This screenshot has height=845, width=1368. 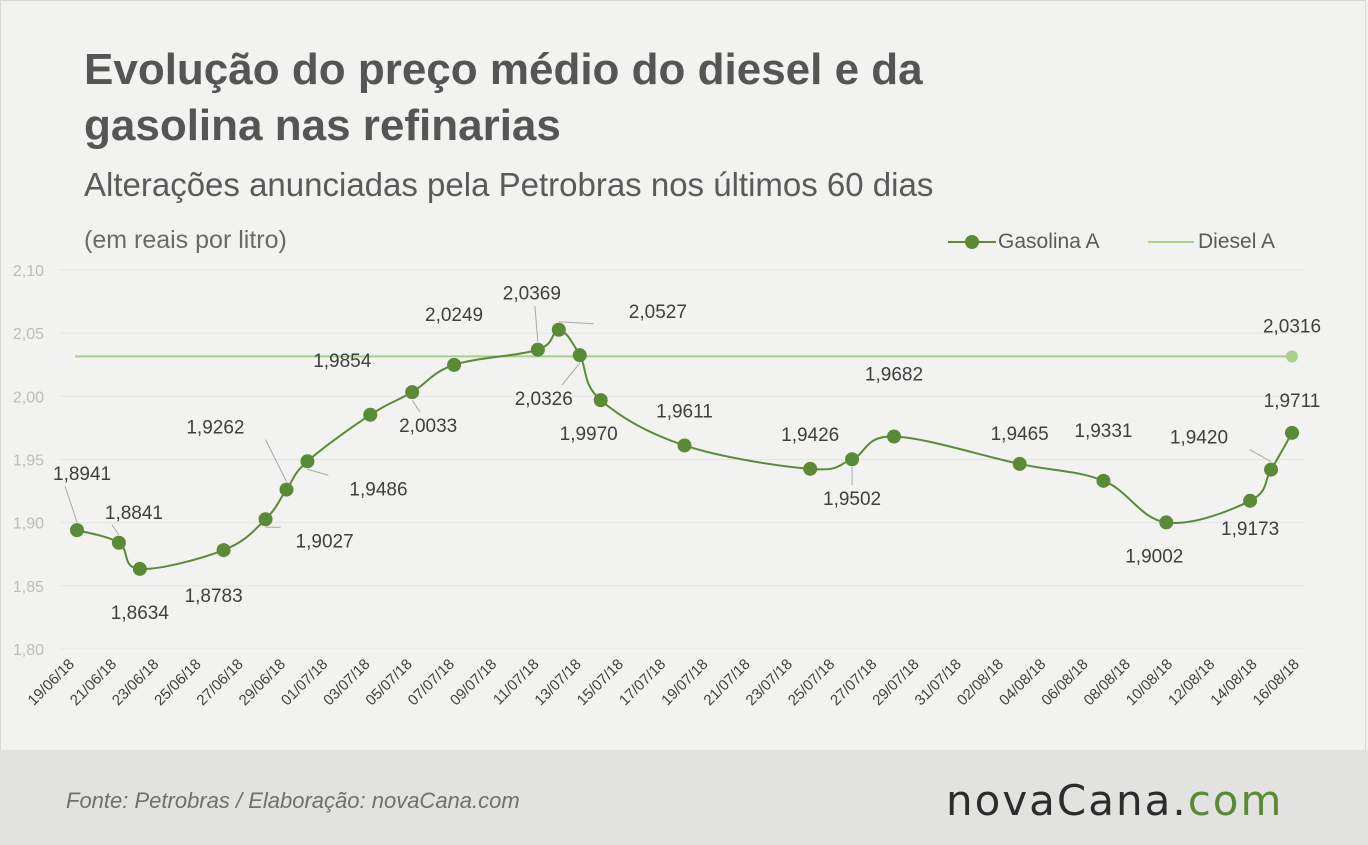 I want to click on data-label: 1,9173, so click(x=1250, y=529).